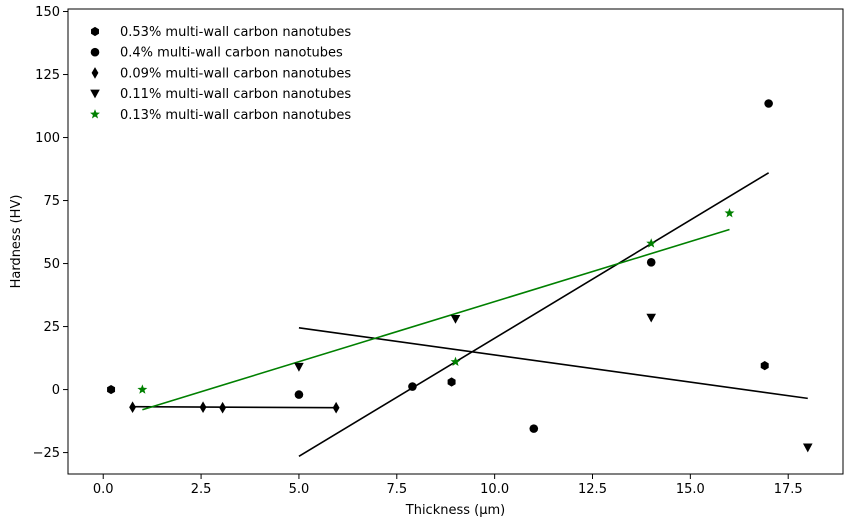  What do you see at coordinates (396, 489) in the screenshot?
I see `x-tick-label: 7.5` at bounding box center [396, 489].